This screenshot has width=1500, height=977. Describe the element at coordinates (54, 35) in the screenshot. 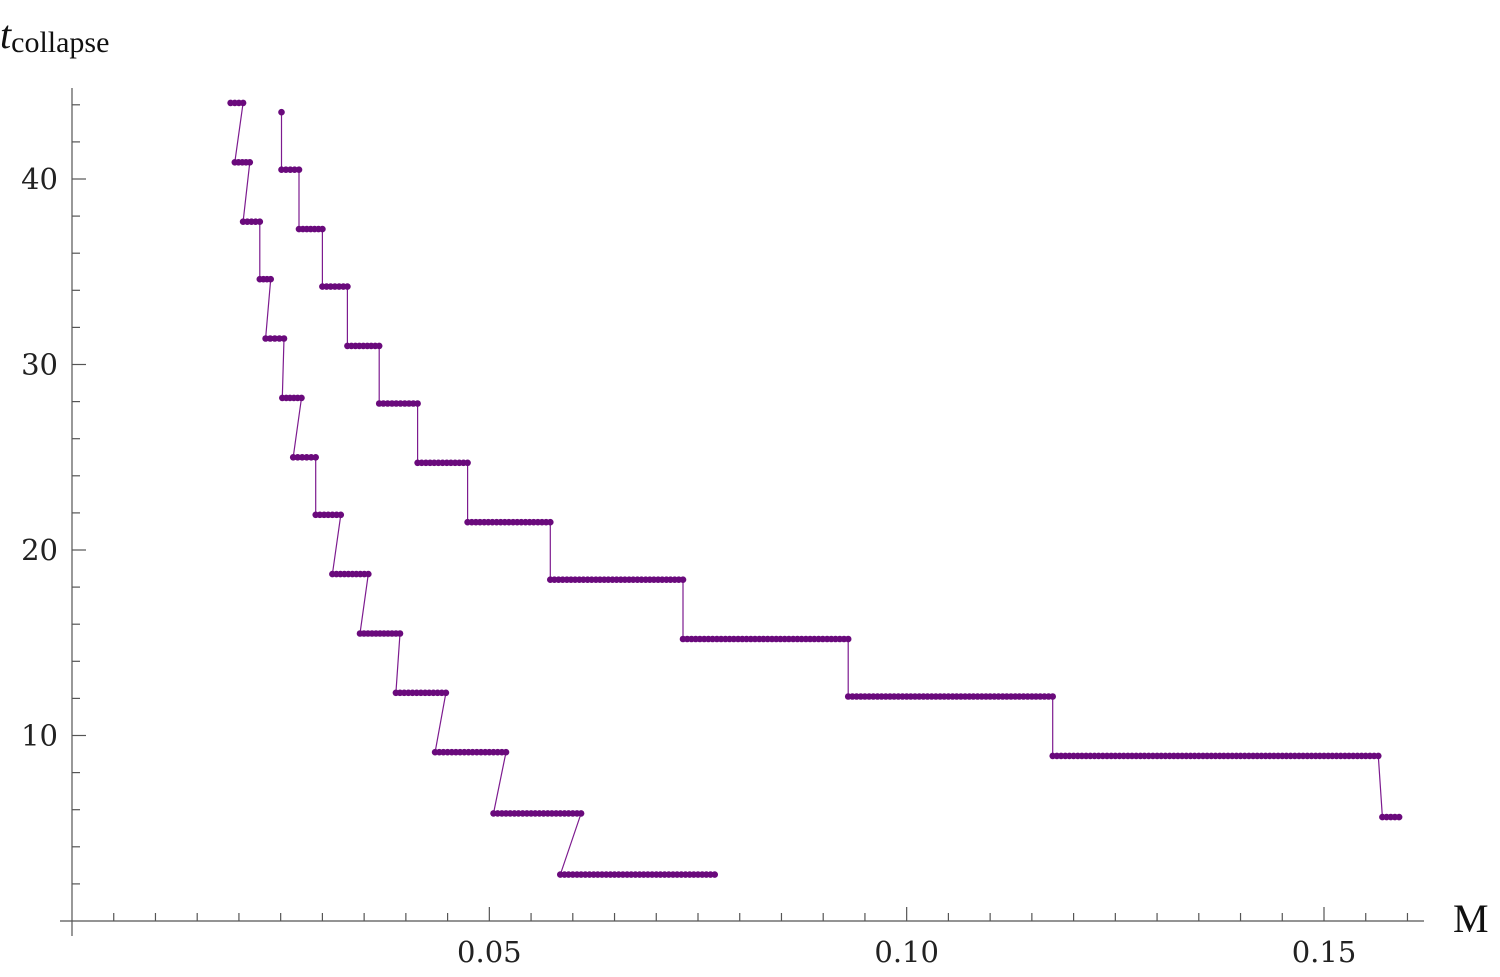

I see `y-axis-title: tcollapse` at that location.